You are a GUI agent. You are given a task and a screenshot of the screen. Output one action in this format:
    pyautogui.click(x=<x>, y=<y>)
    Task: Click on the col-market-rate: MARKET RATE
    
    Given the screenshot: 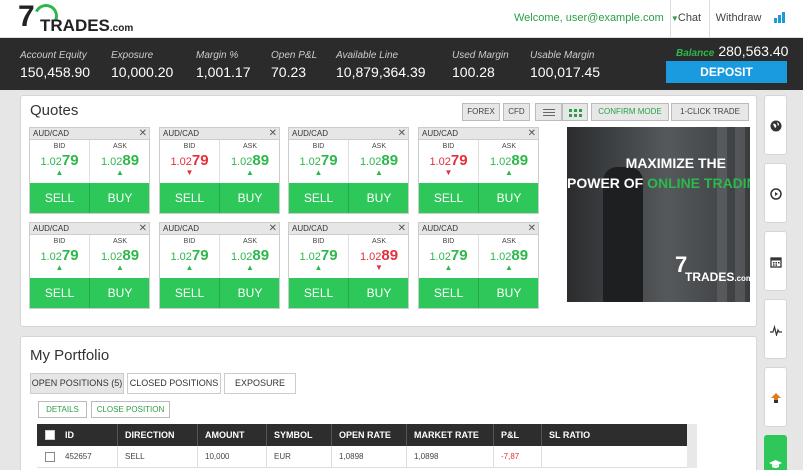 What is the action you would take?
    pyautogui.click(x=446, y=435)
    